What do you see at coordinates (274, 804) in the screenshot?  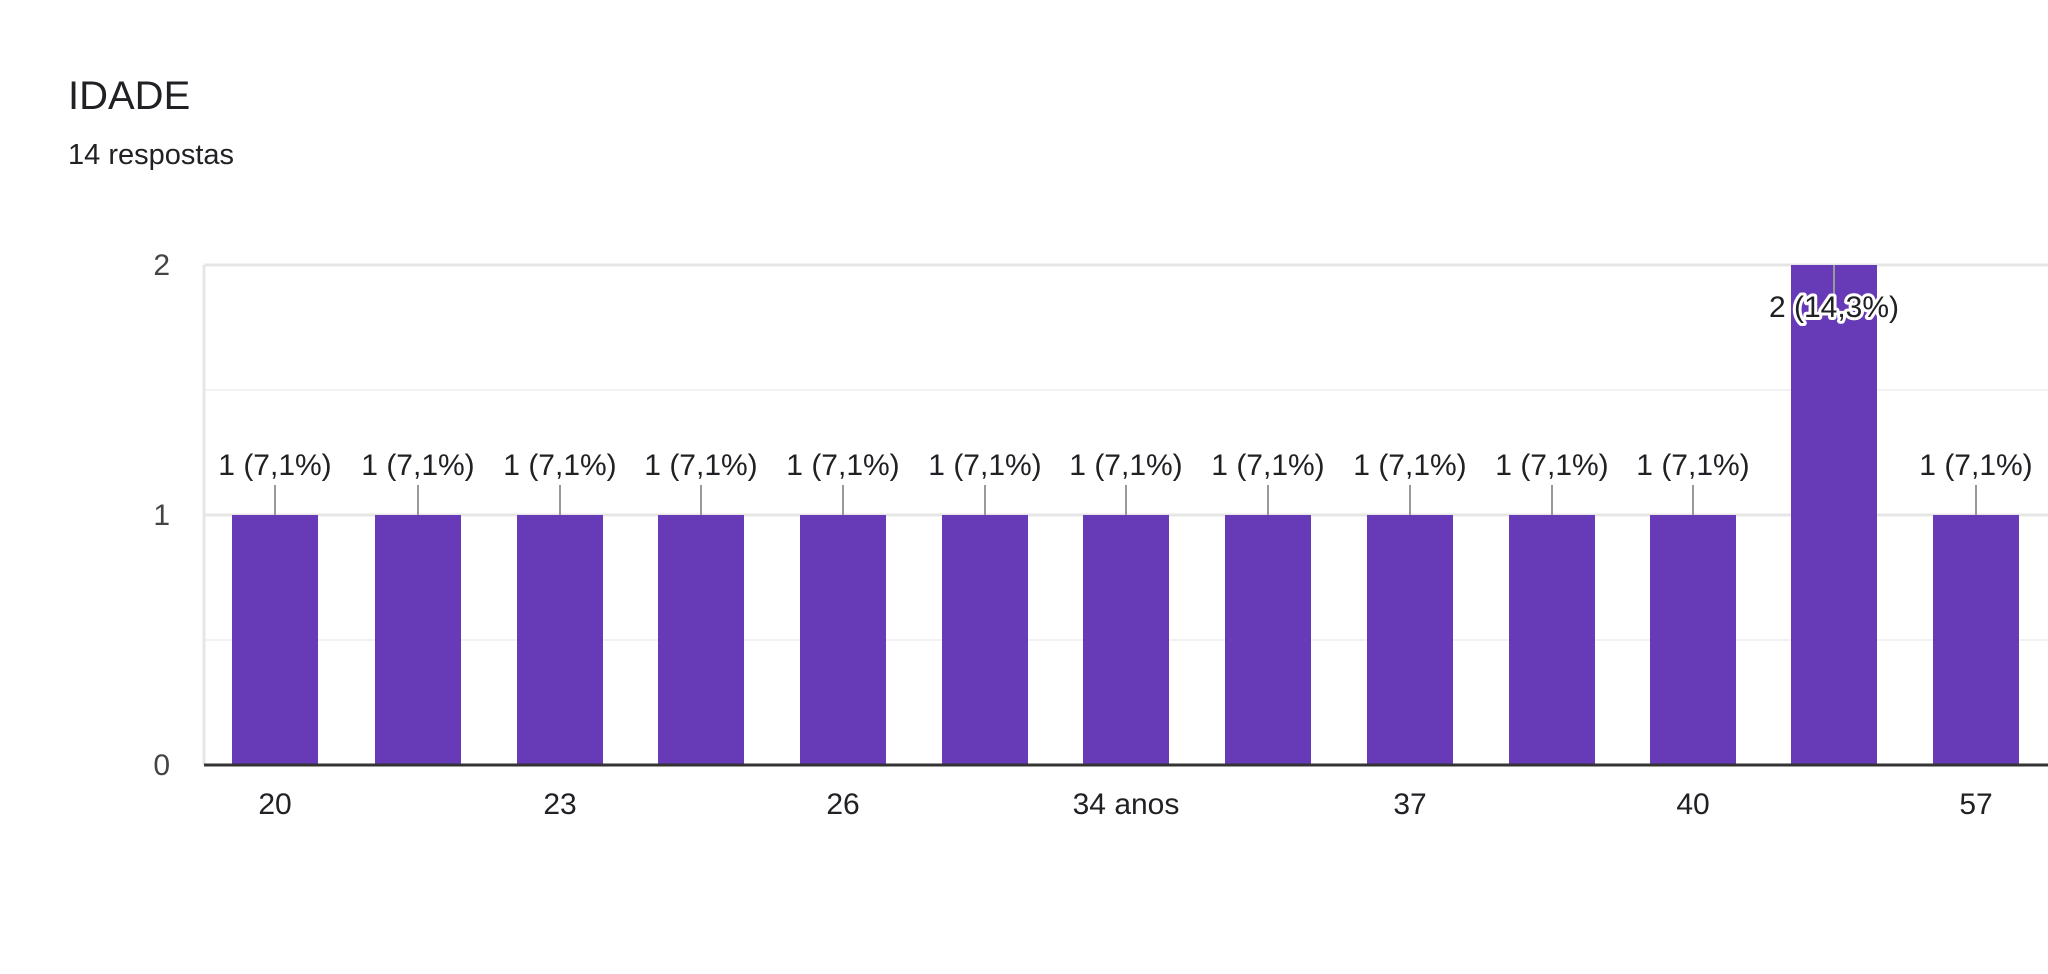 I see `x-tick-label: 20` at bounding box center [274, 804].